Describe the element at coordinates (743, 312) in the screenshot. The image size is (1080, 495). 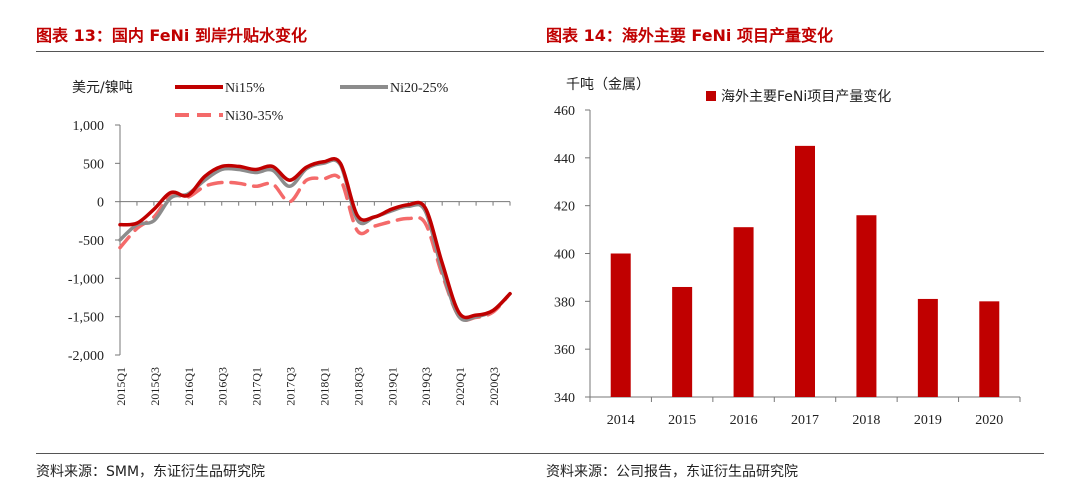
I see `bar-2016` at that location.